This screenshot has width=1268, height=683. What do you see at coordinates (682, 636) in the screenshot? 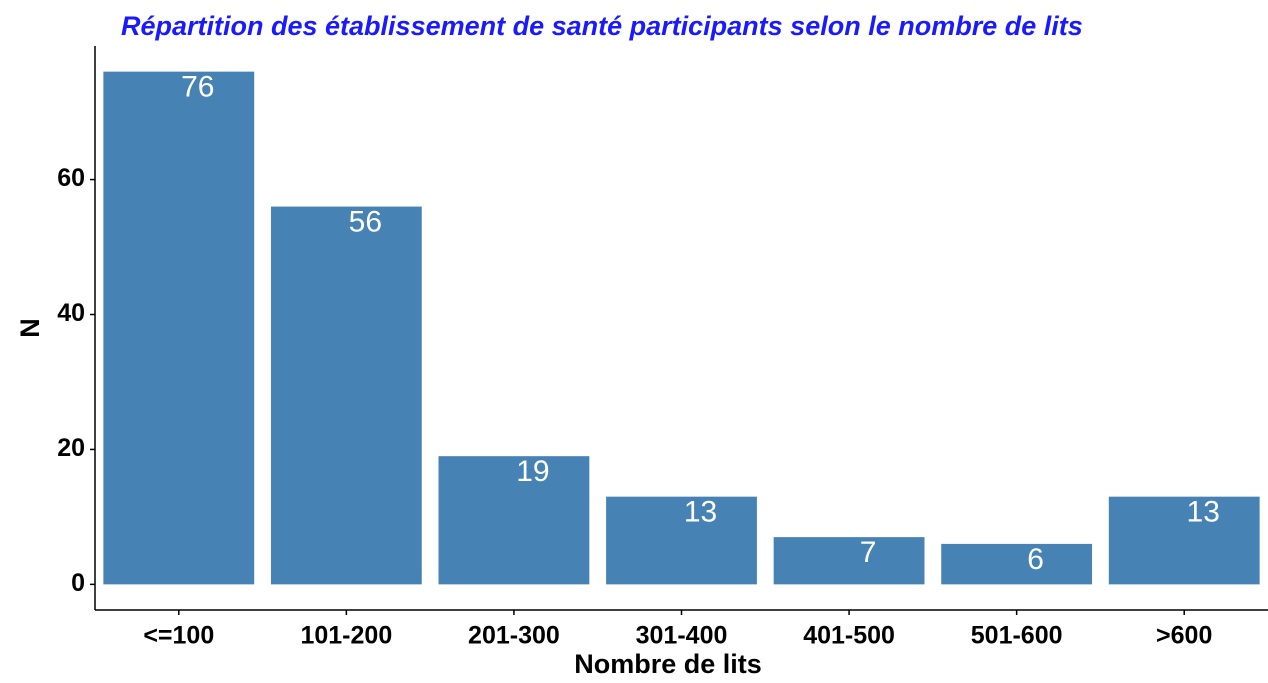
I see `x-tick-label: 301-400` at bounding box center [682, 636].